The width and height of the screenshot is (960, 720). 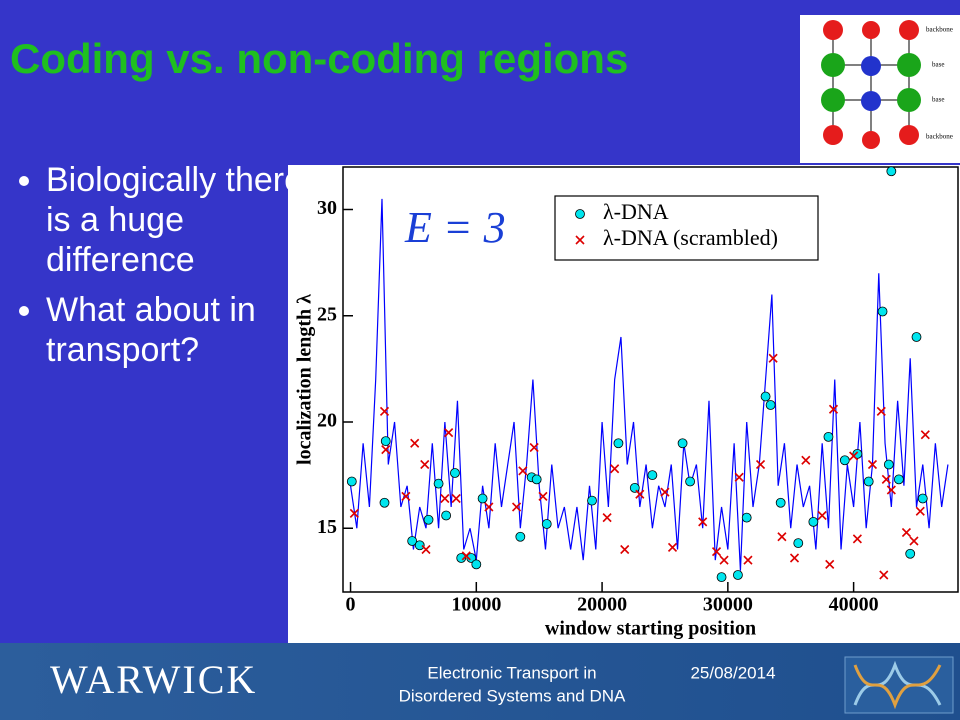 I want to click on footer-subject: Electronic Transport in, so click(x=511, y=672).